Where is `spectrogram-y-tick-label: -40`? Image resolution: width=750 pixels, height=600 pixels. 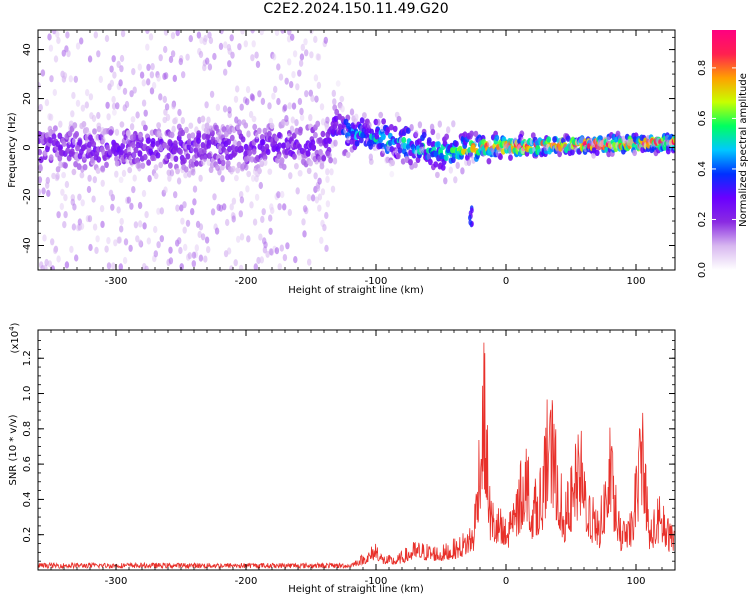
spectrogram-y-tick-label: -40 is located at coordinates (27, 245).